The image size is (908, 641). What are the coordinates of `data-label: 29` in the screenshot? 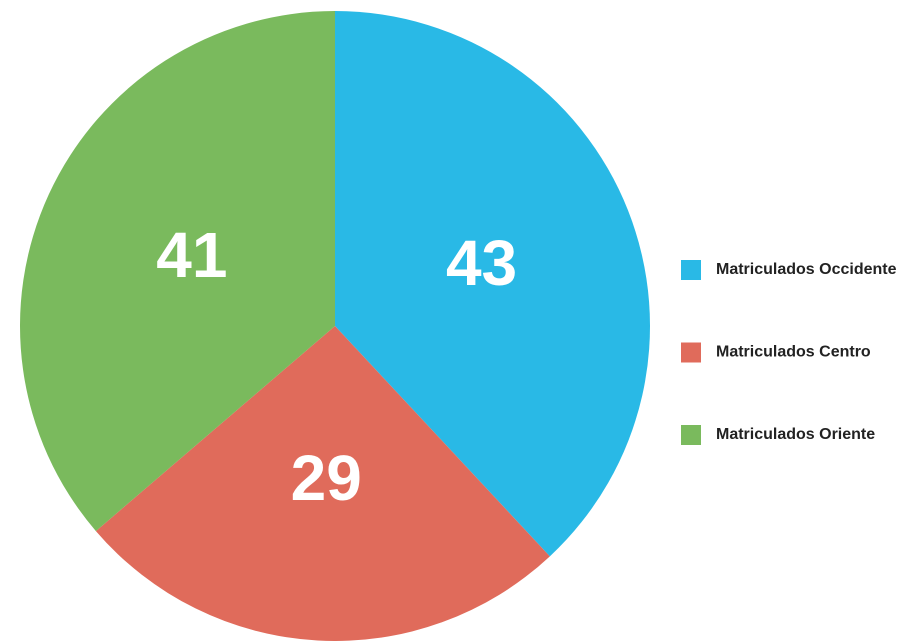 It's located at (326, 478).